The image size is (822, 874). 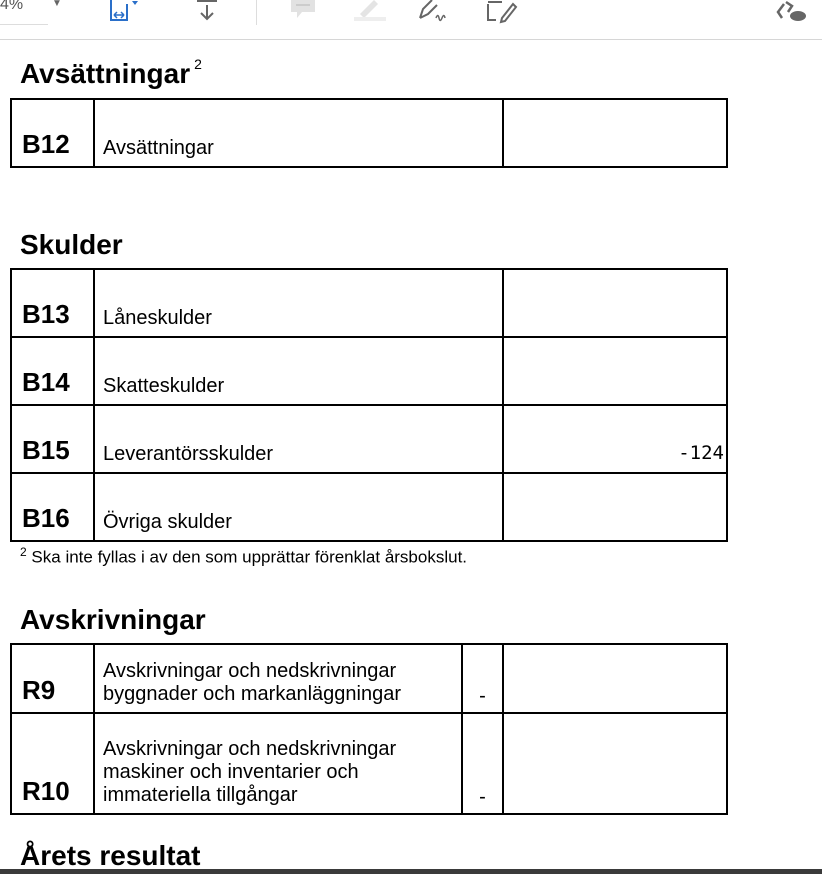 I want to click on result-heading: Årets resultat, so click(x=110, y=855).